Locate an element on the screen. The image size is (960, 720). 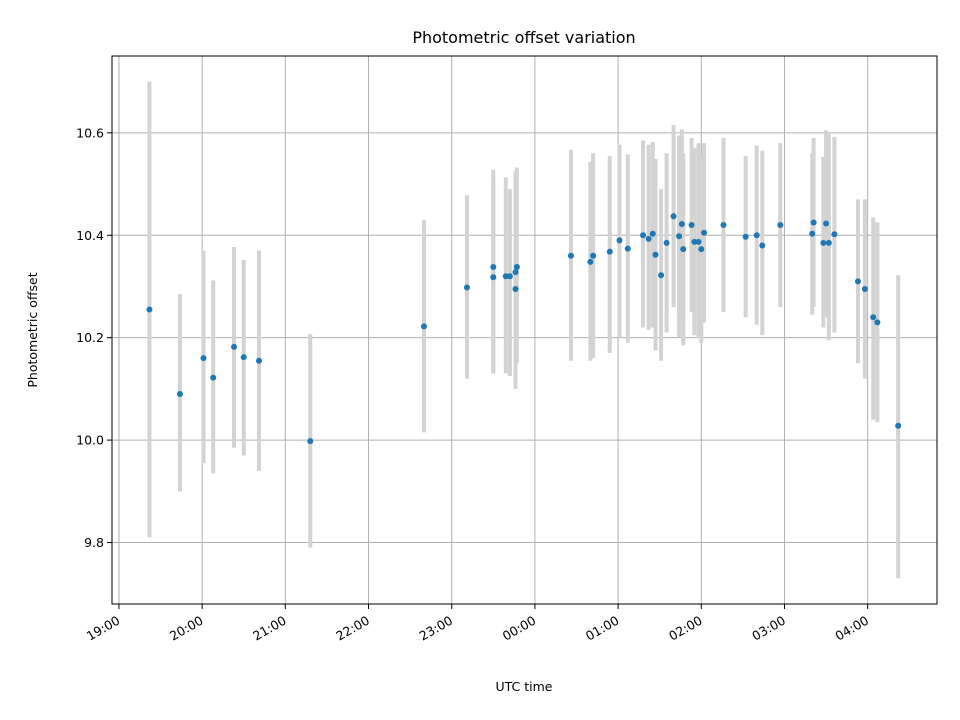
y-tick-label: 10.2 is located at coordinates (90, 337).